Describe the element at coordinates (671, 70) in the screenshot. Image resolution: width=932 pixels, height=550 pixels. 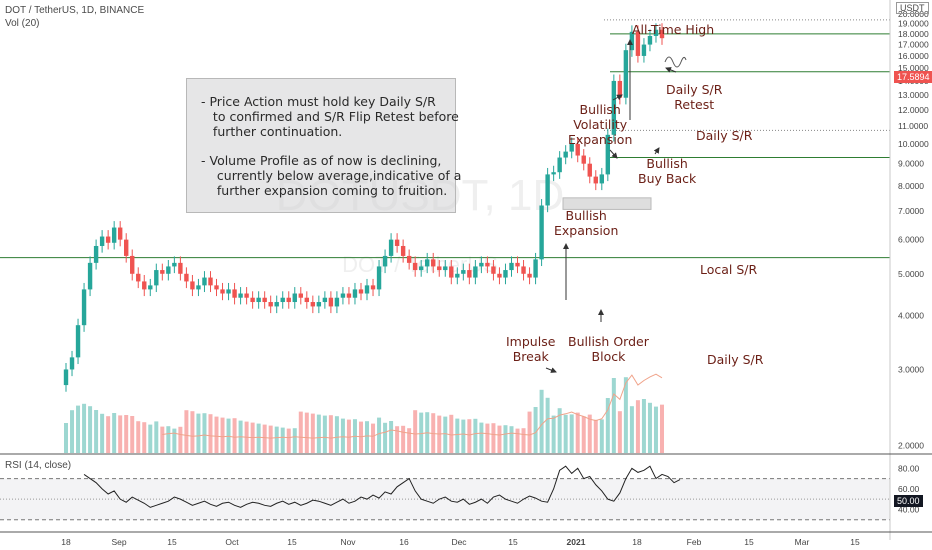
I see `annotation-arrow` at that location.